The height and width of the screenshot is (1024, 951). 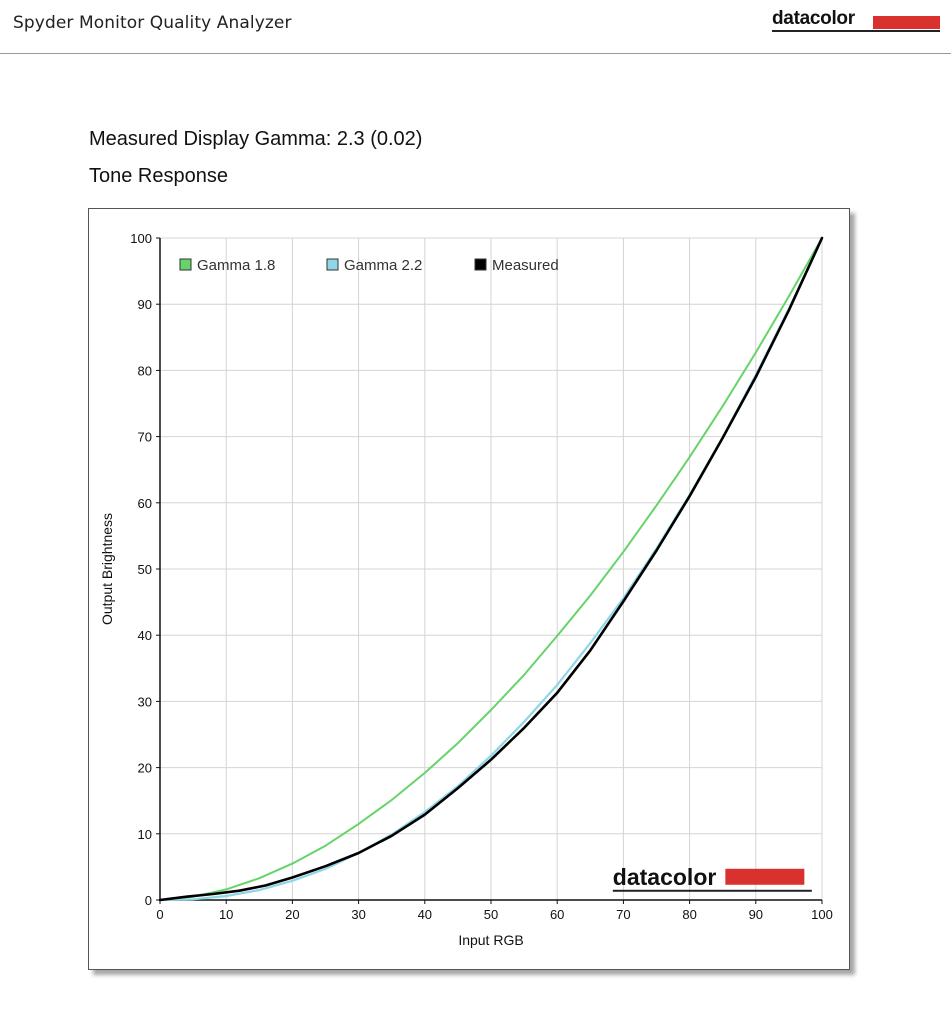 I want to click on x-tick-label: 70, so click(x=623, y=914).